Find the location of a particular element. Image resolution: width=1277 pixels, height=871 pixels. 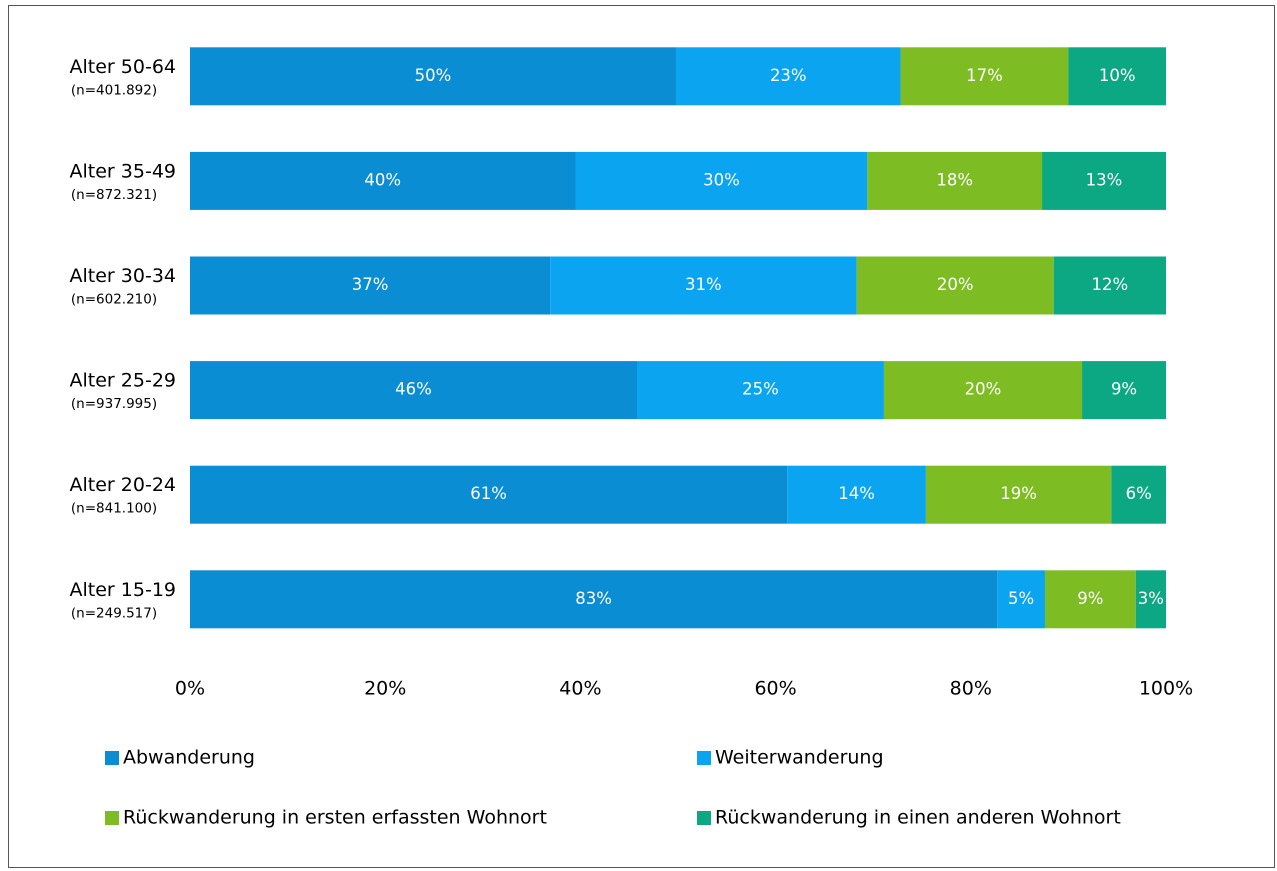

value-label: 37% is located at coordinates (370, 284).